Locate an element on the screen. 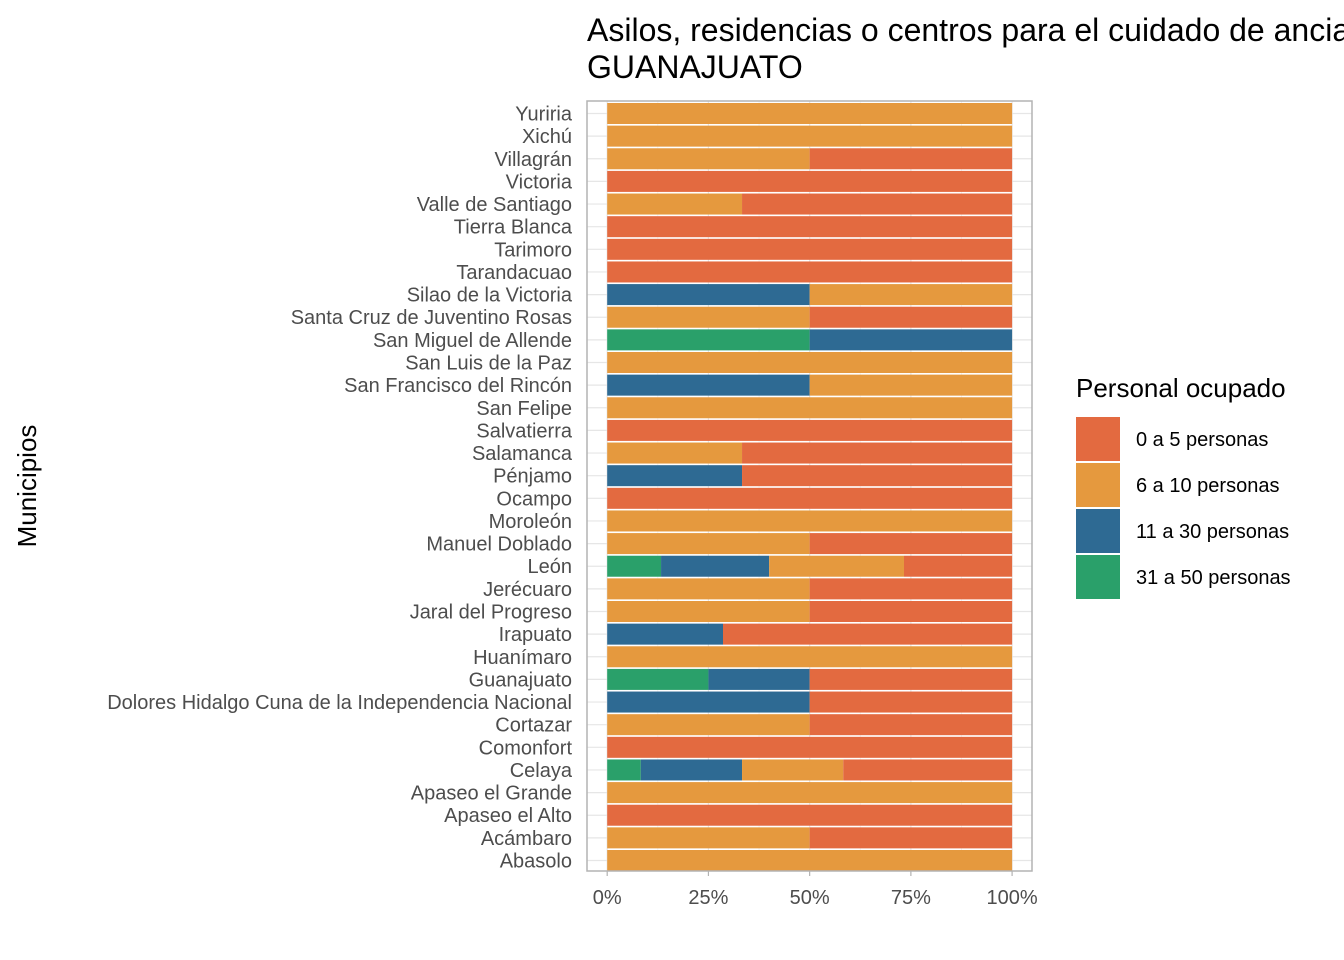 The width and height of the screenshot is (1344, 960). bar-villagran-6-a-10-personas is located at coordinates (708, 159).